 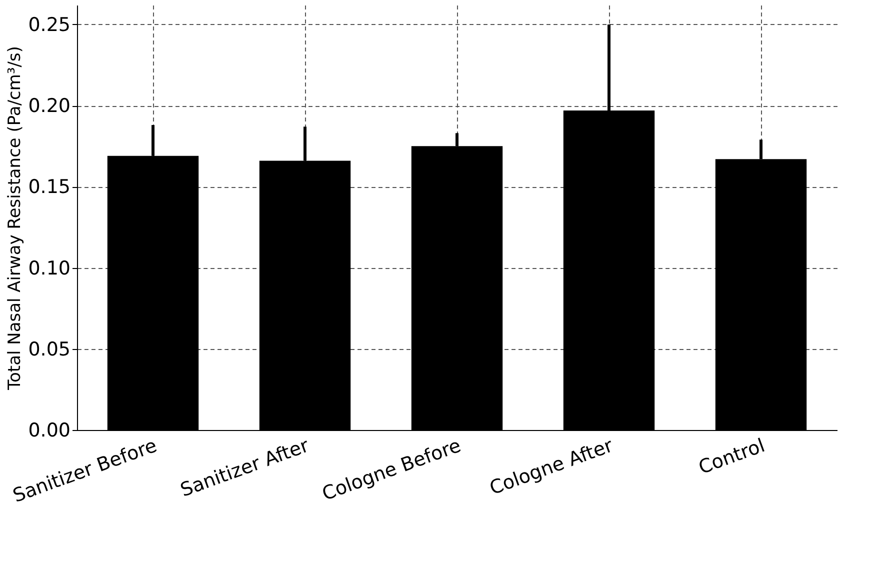 I want to click on y-tick-label: 0.20, so click(x=49, y=106).